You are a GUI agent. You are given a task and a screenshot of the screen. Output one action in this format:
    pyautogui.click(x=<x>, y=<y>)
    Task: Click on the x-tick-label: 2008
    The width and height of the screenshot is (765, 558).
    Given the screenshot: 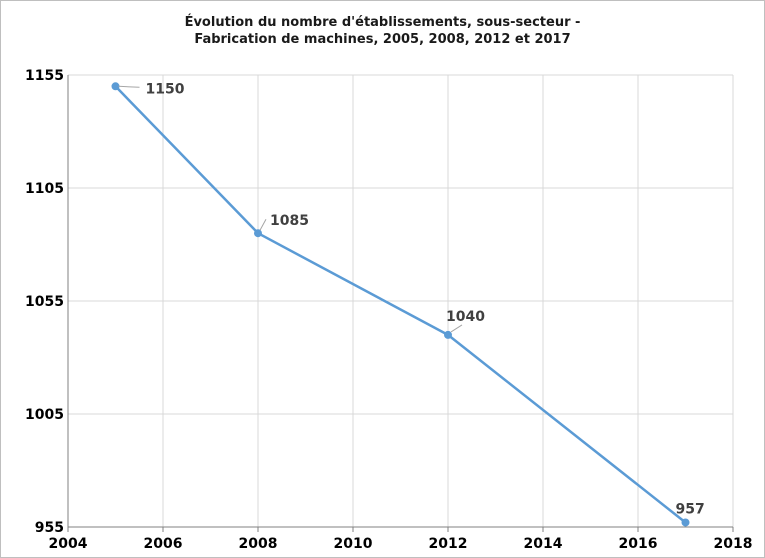 What is the action you would take?
    pyautogui.click(x=258, y=544)
    